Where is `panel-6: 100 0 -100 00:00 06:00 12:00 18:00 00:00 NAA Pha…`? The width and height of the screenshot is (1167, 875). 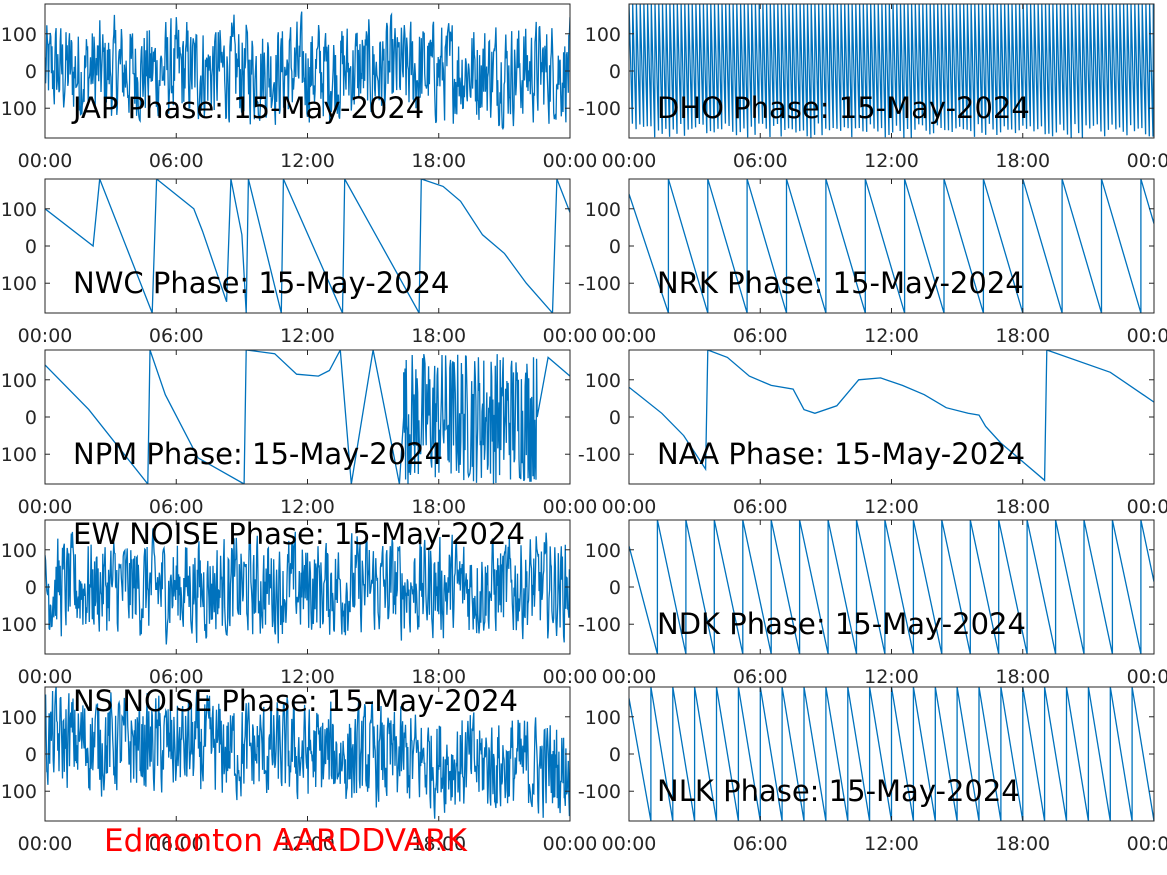 panel-6: 100 0 -100 00:00 06:00 12:00 18:00 00:00 NAA Pha… is located at coordinates (872, 433).